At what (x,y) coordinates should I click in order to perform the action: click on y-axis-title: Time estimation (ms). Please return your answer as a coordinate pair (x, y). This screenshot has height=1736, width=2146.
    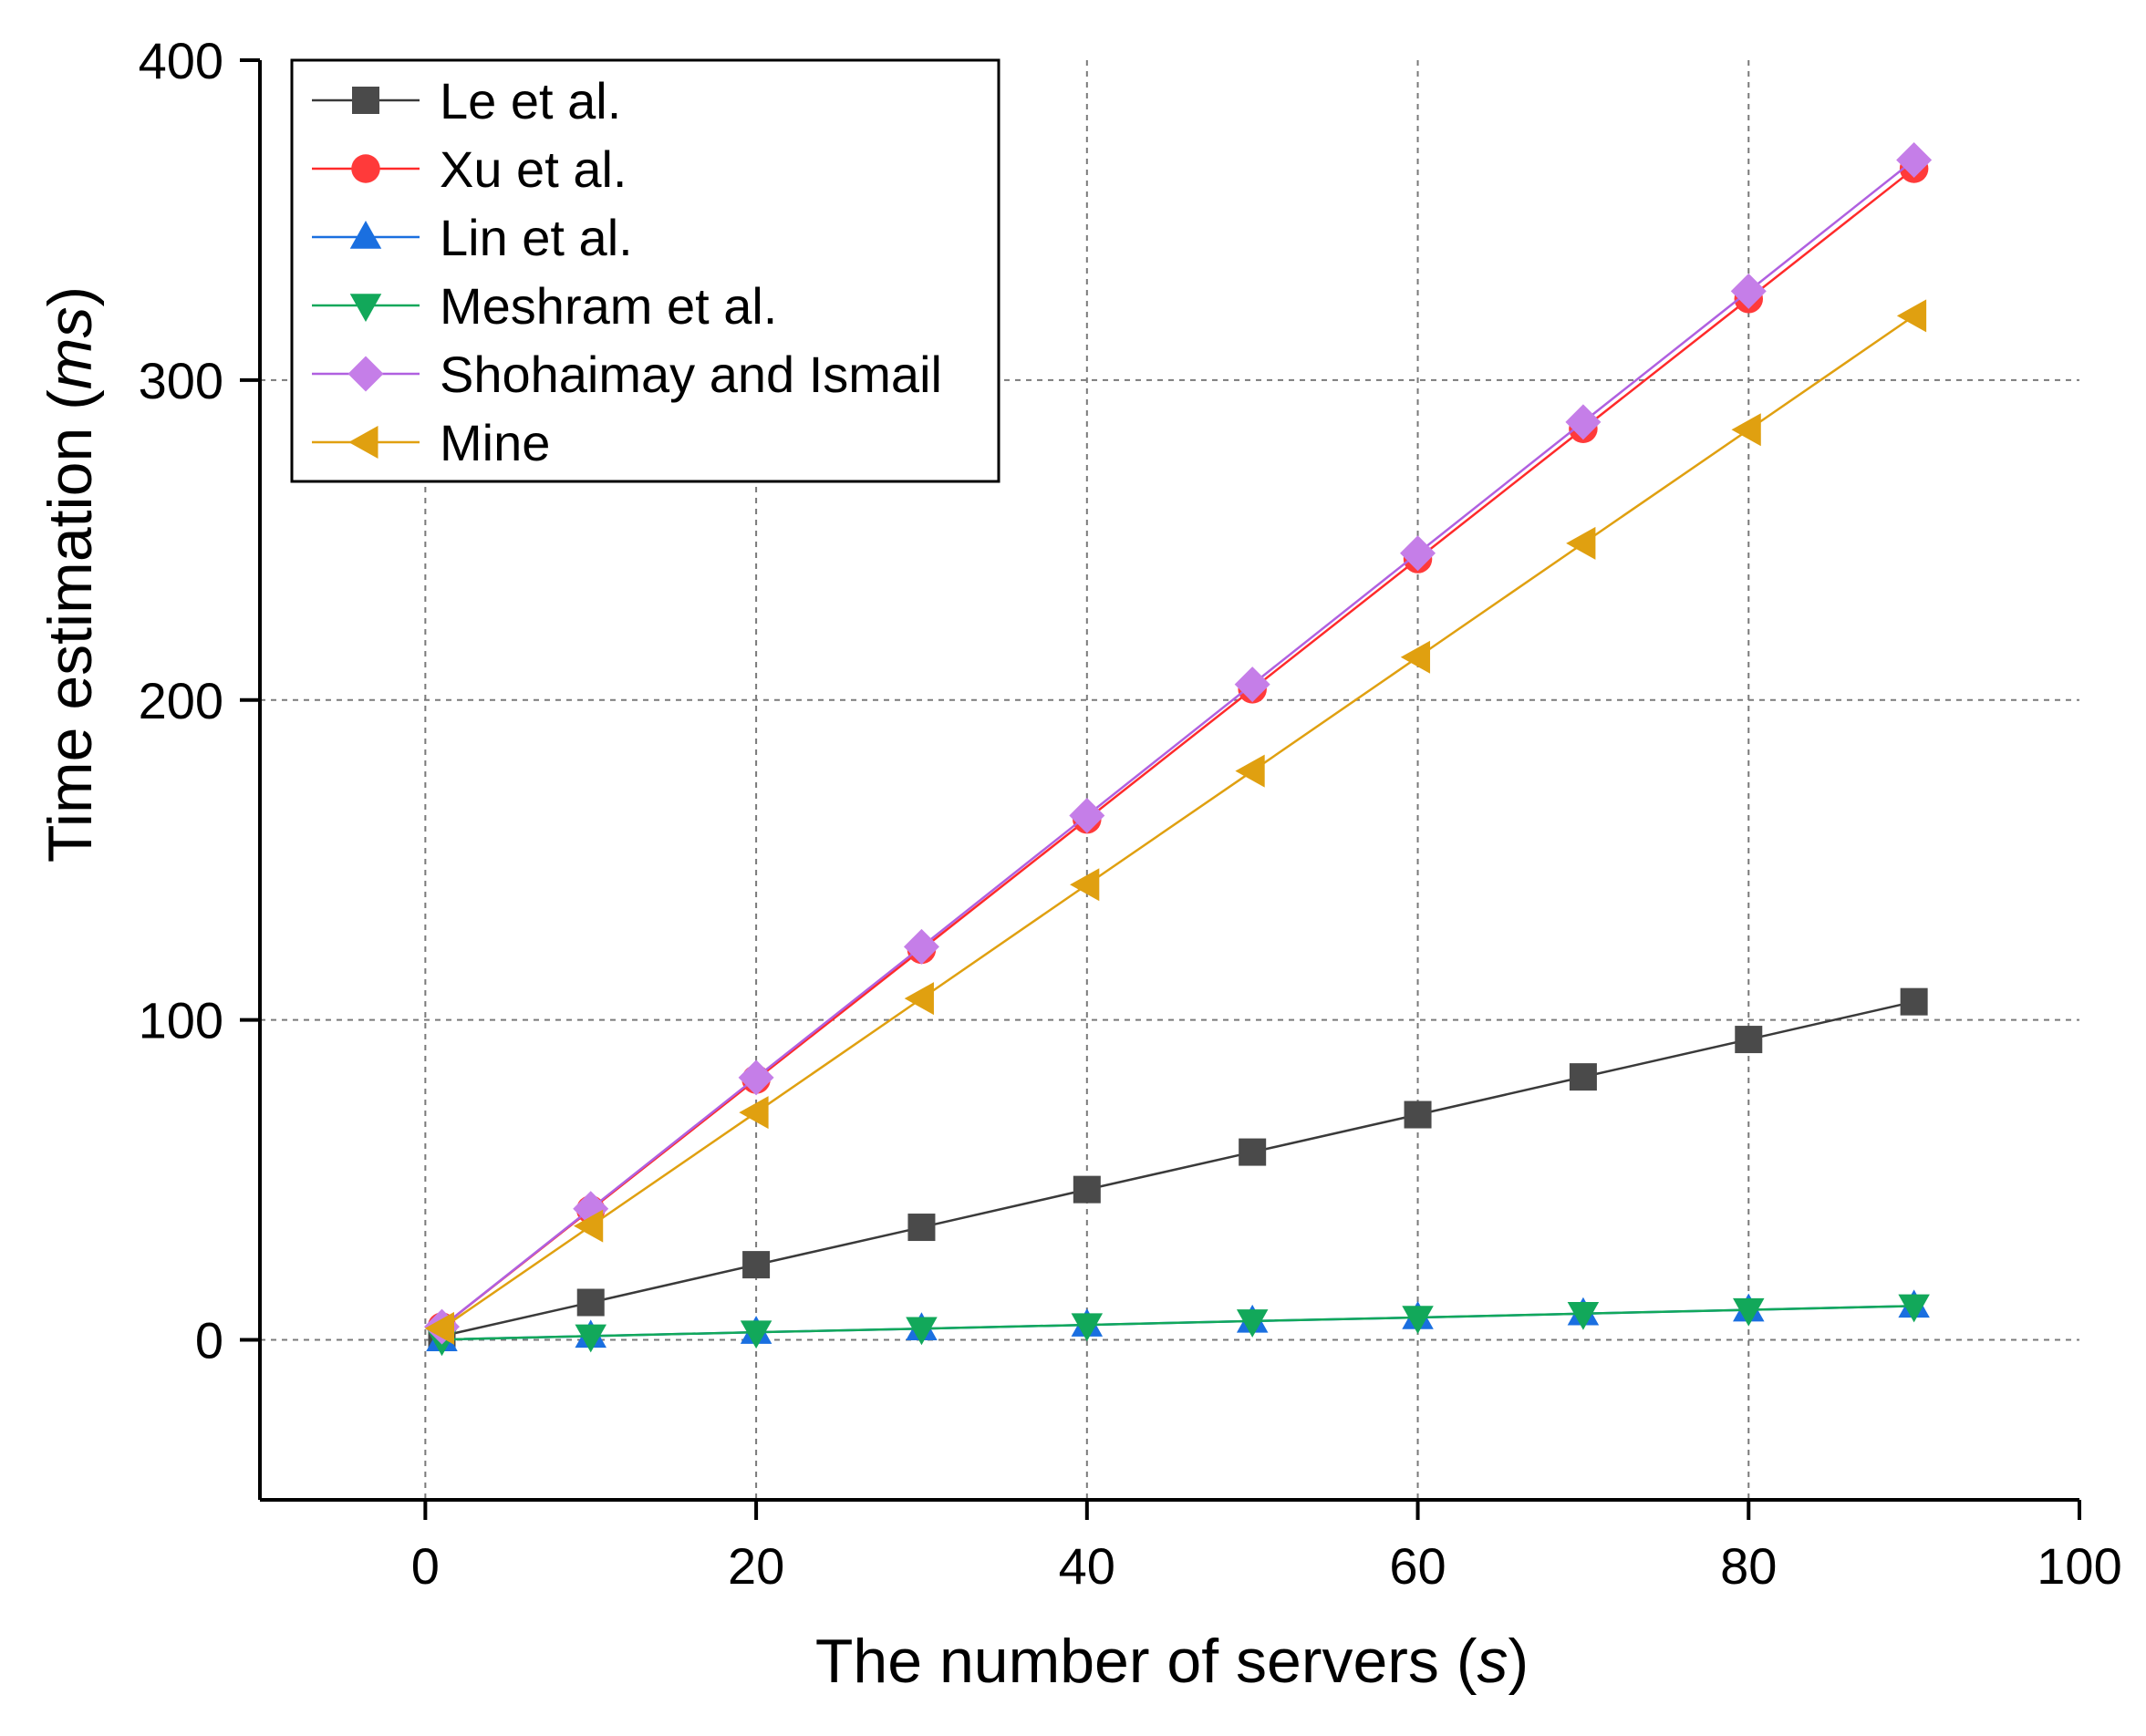
    Looking at the image, I should click on (70, 574).